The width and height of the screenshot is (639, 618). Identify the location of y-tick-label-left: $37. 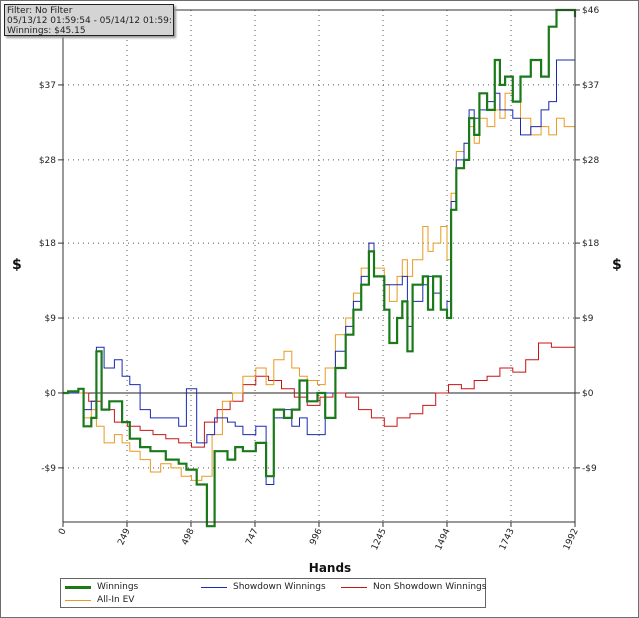
(47, 86).